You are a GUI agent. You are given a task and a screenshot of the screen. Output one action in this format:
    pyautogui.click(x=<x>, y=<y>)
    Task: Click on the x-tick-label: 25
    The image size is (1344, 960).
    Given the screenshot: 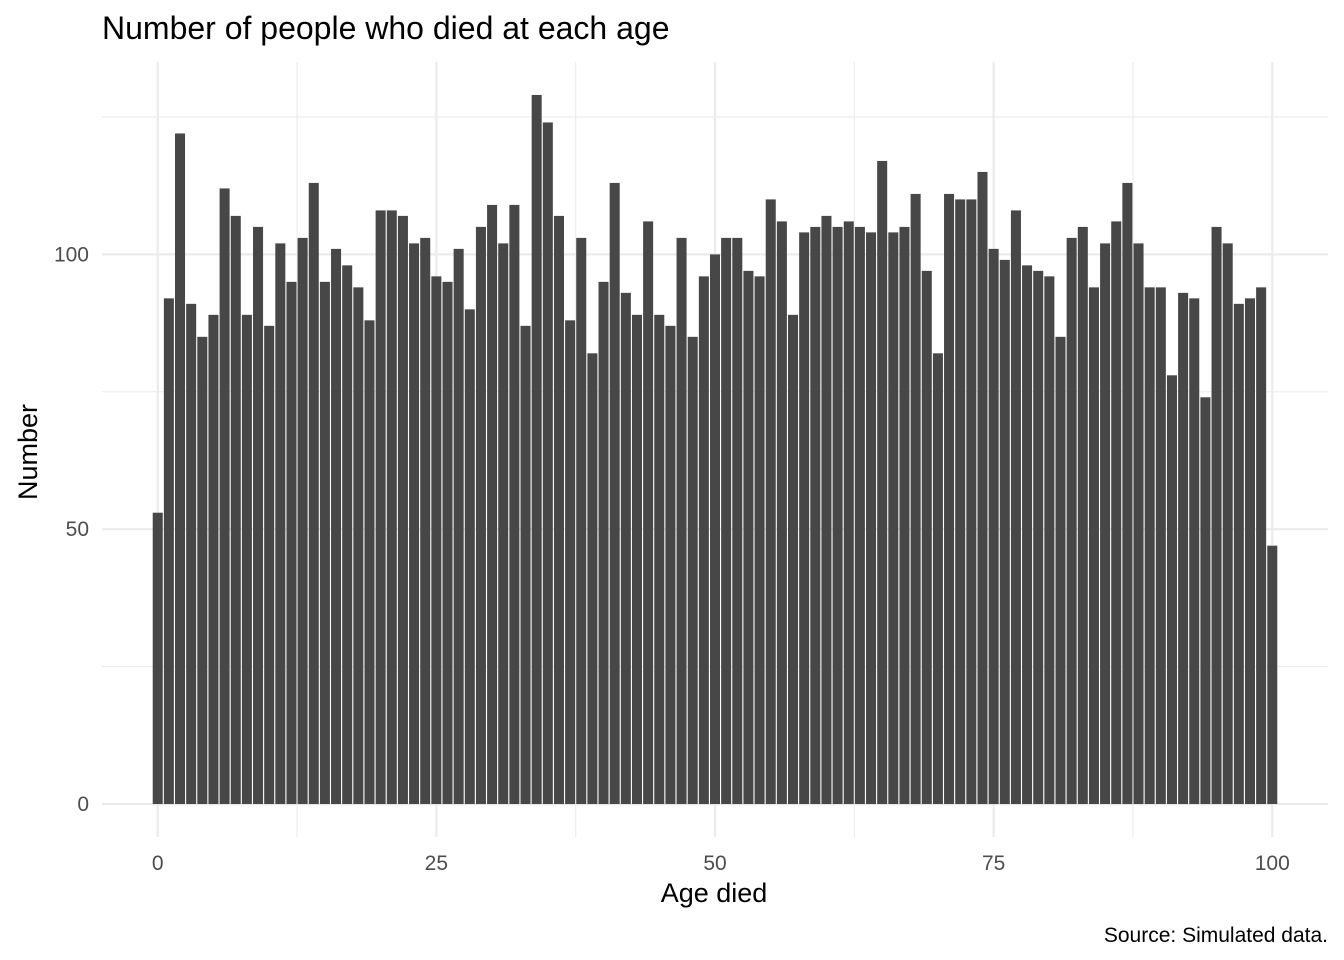 What is the action you would take?
    pyautogui.click(x=436, y=863)
    